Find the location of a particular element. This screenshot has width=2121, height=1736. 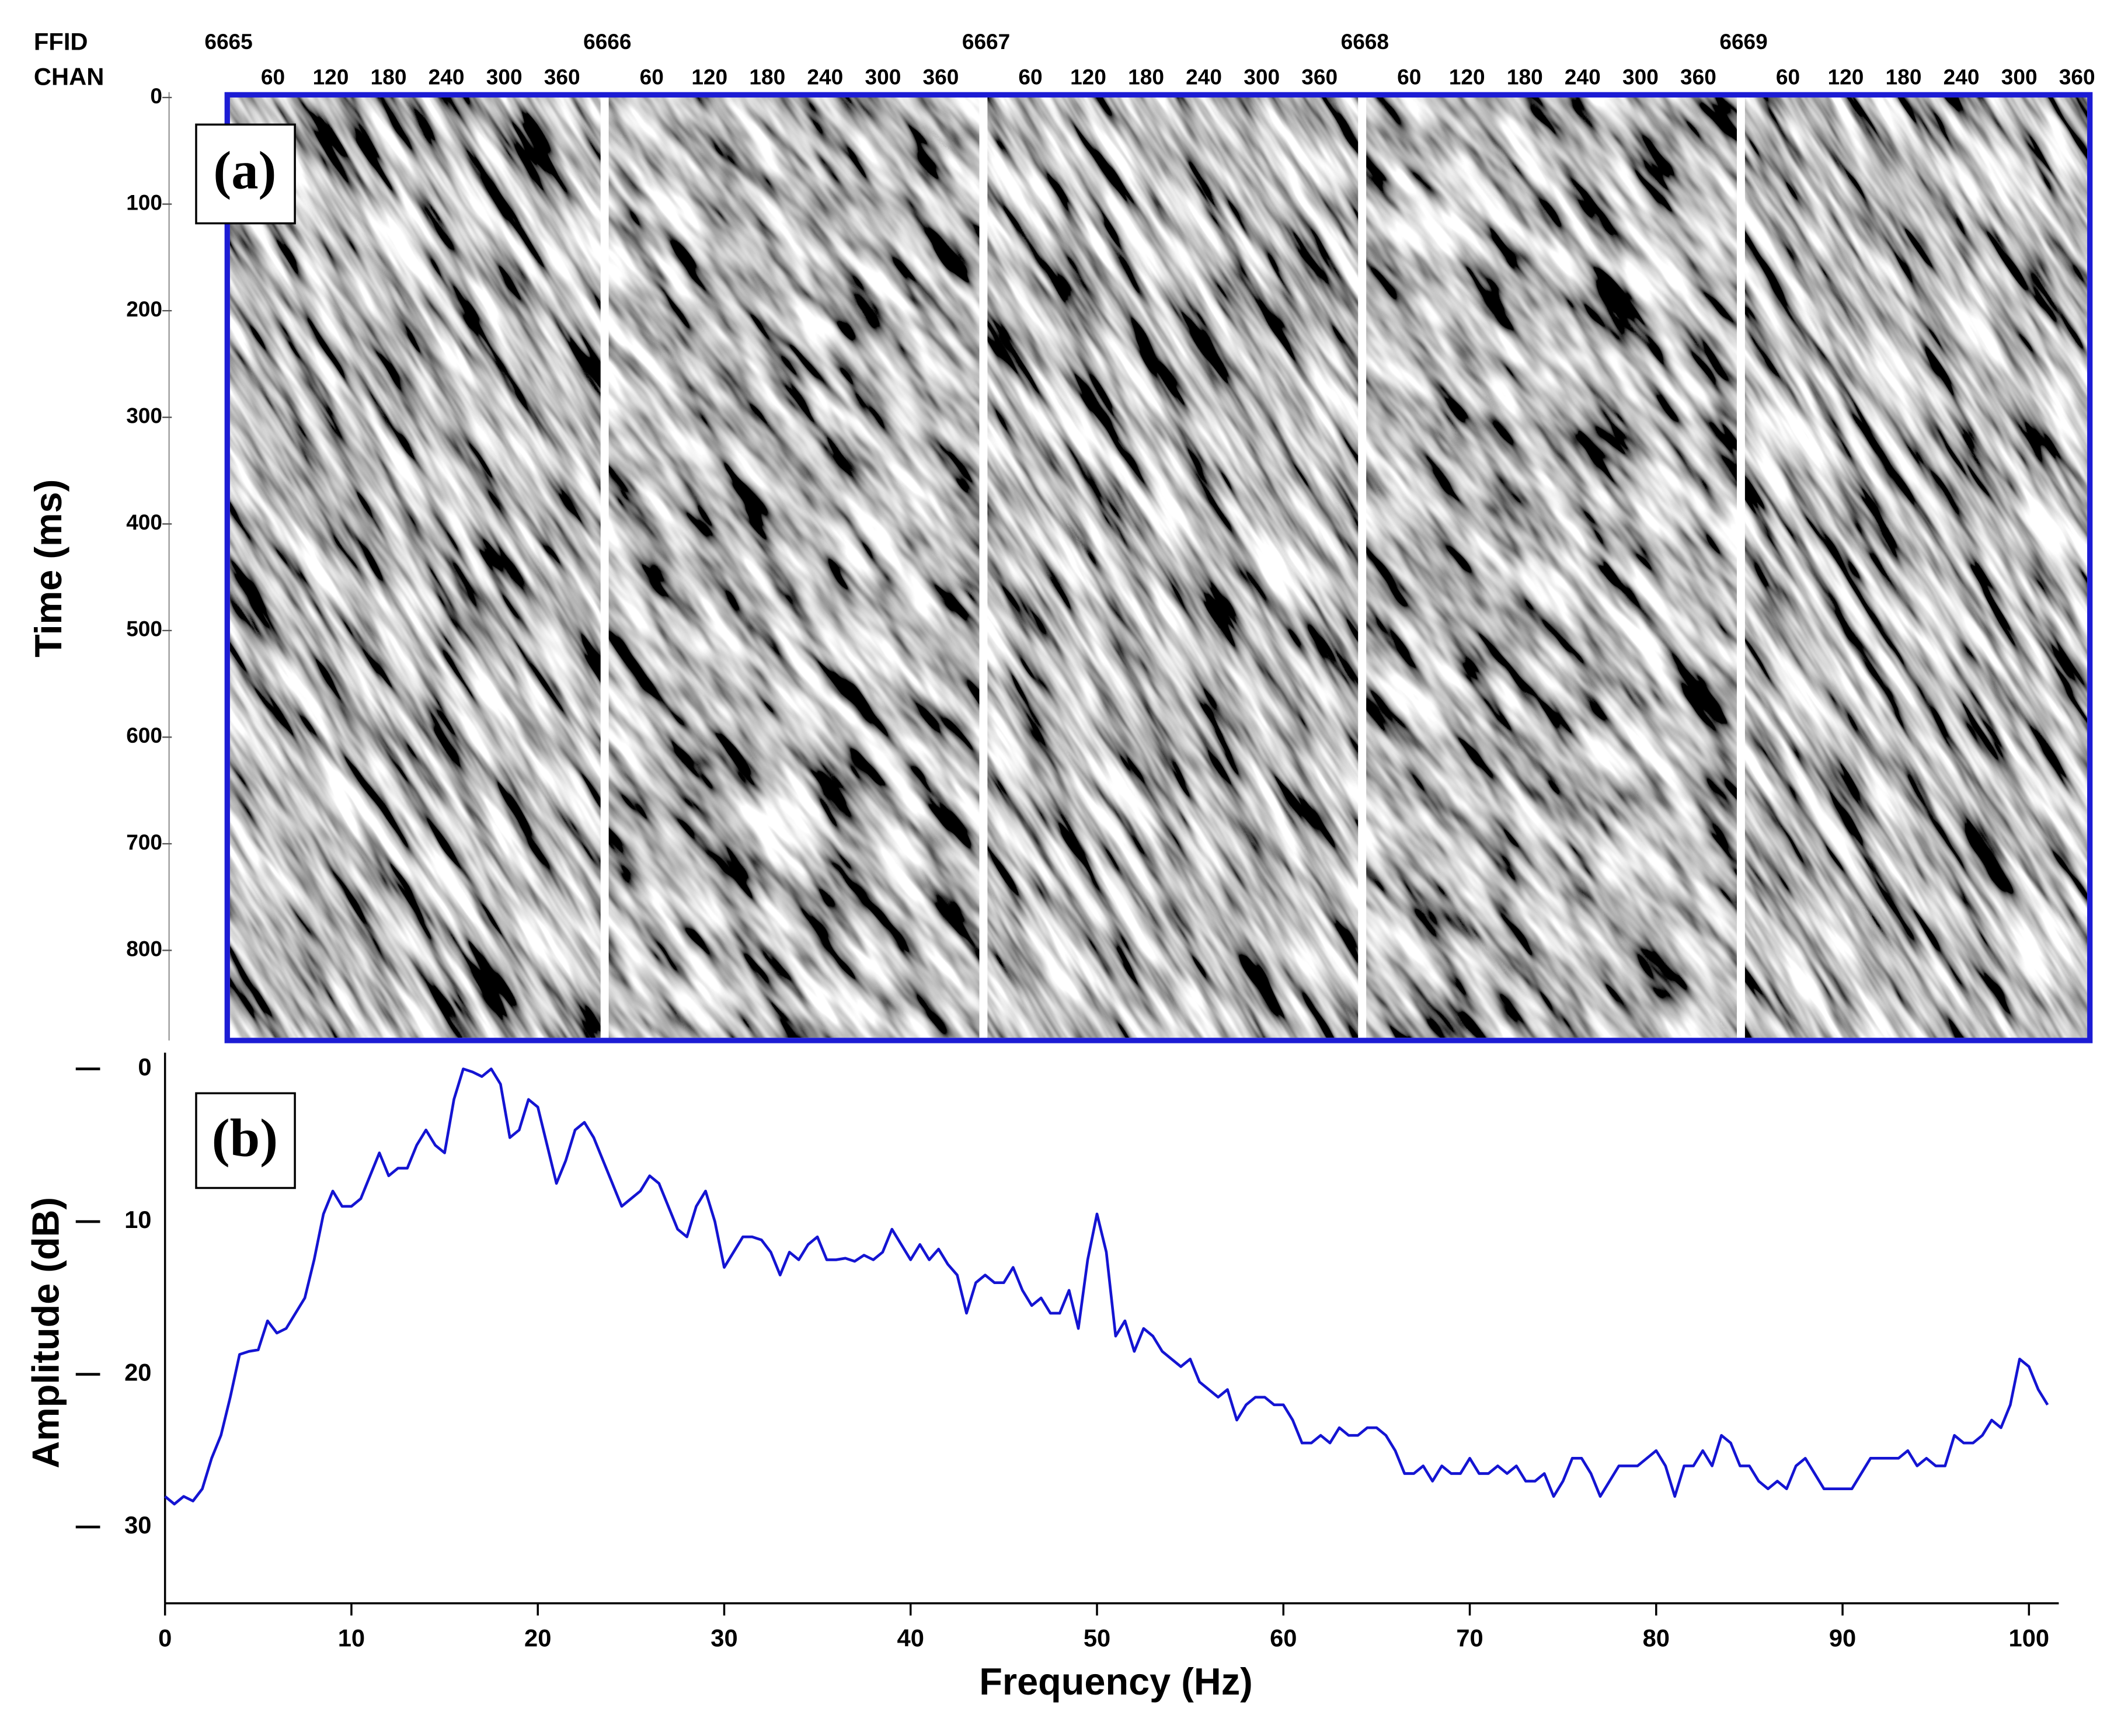

x-tick-label: 30 is located at coordinates (724, 1637).